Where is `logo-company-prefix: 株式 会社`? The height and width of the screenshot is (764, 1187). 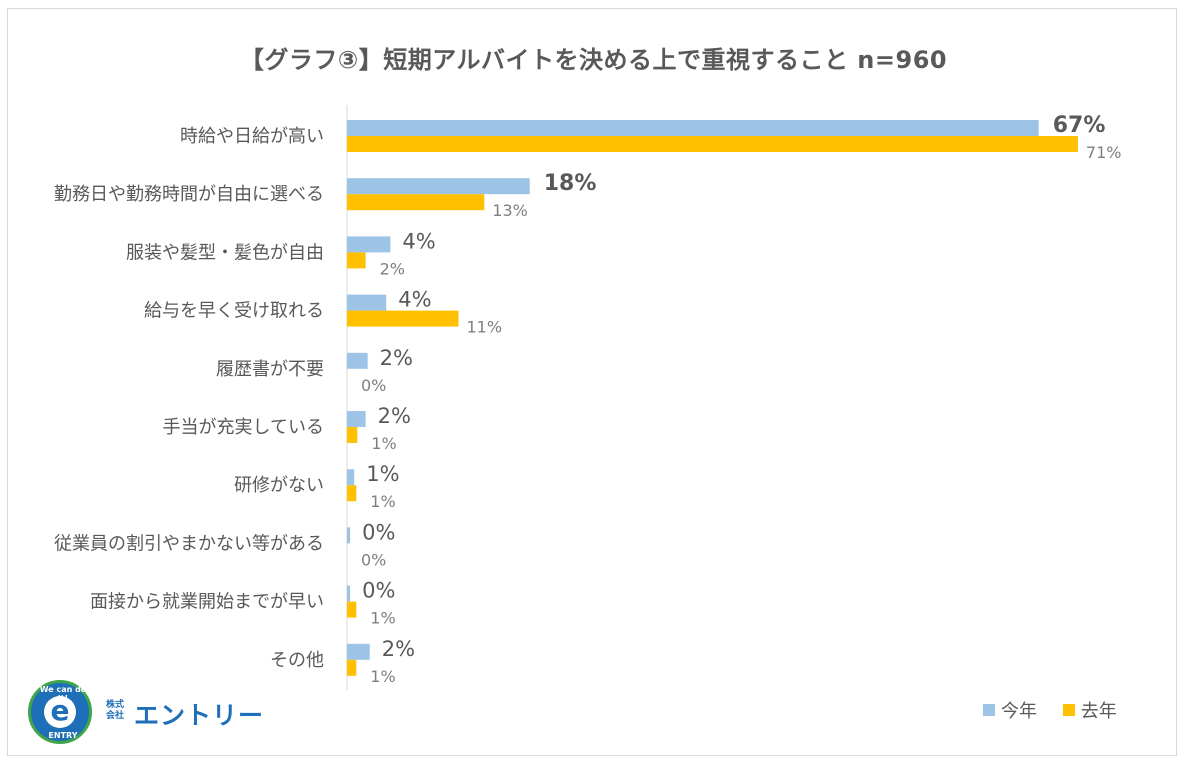
logo-company-prefix: 株式 会社 is located at coordinates (115, 711).